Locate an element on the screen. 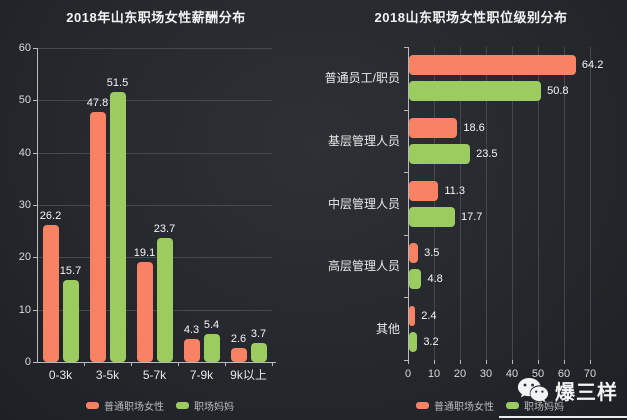 This screenshot has height=420, width=627. value-label: 18.6 is located at coordinates (474, 127).